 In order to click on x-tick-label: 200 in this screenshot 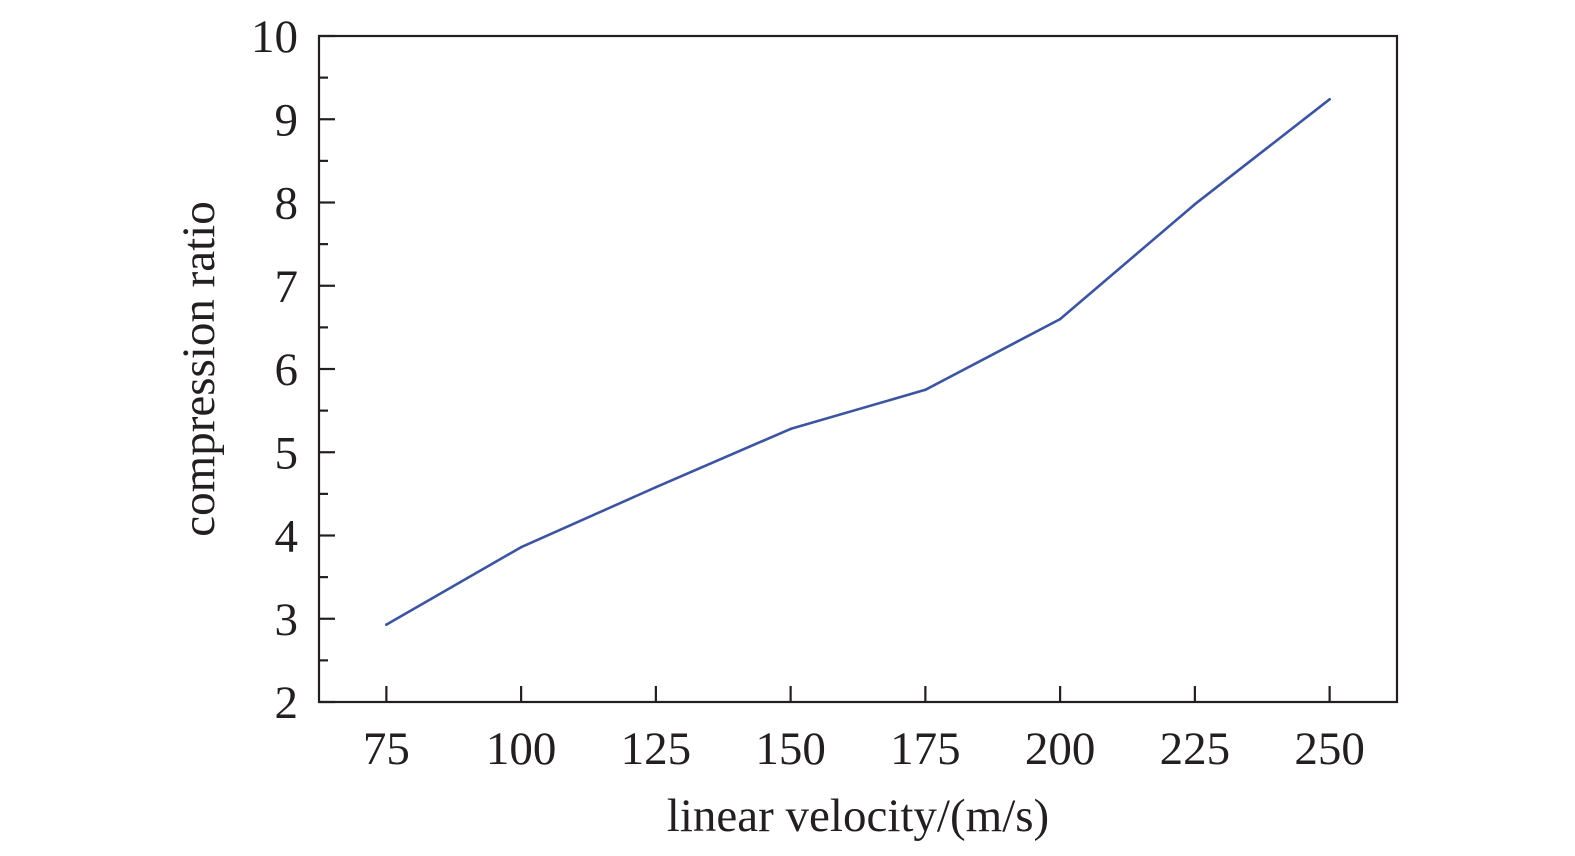, I will do `click(1060, 749)`.